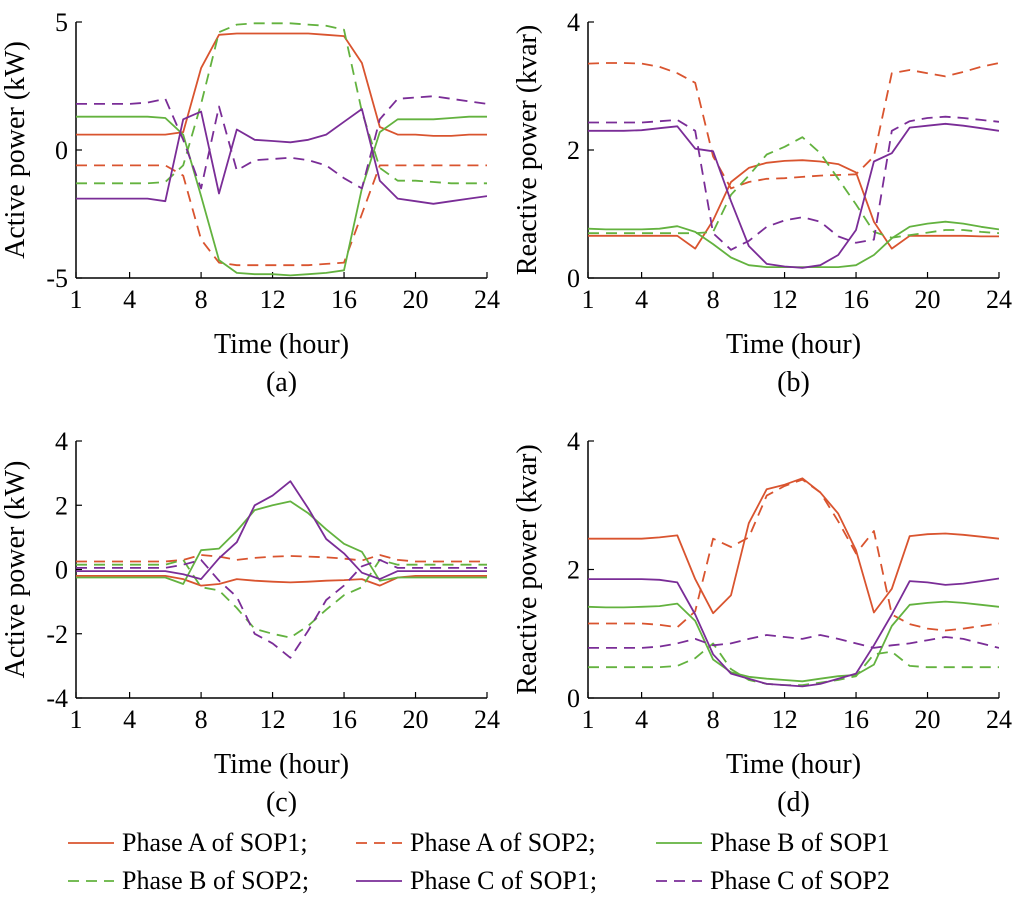 The image size is (1017, 910). Describe the element at coordinates (503, 842) in the screenshot. I see `legend-label: Phase A of SOP2;` at that location.